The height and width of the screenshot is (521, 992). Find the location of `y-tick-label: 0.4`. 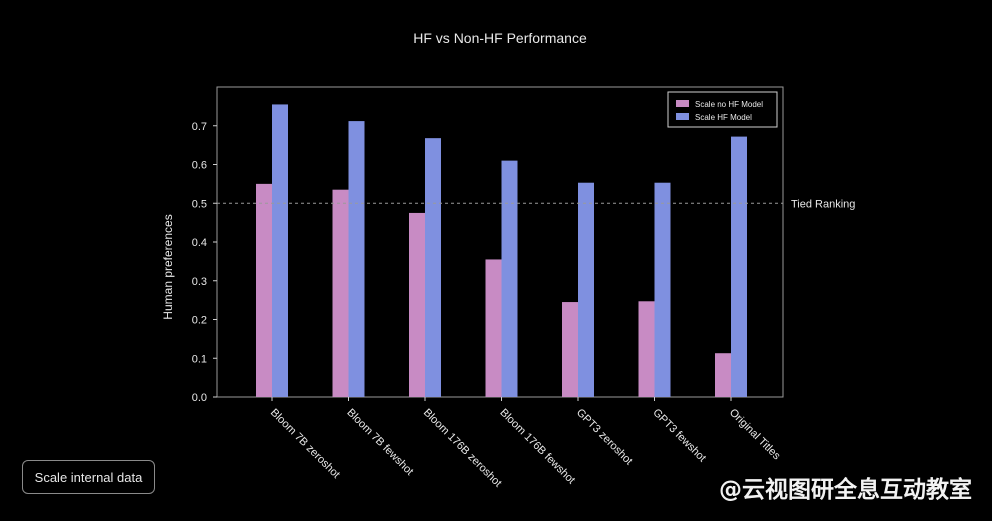

y-tick-label: 0.4 is located at coordinates (199, 243).